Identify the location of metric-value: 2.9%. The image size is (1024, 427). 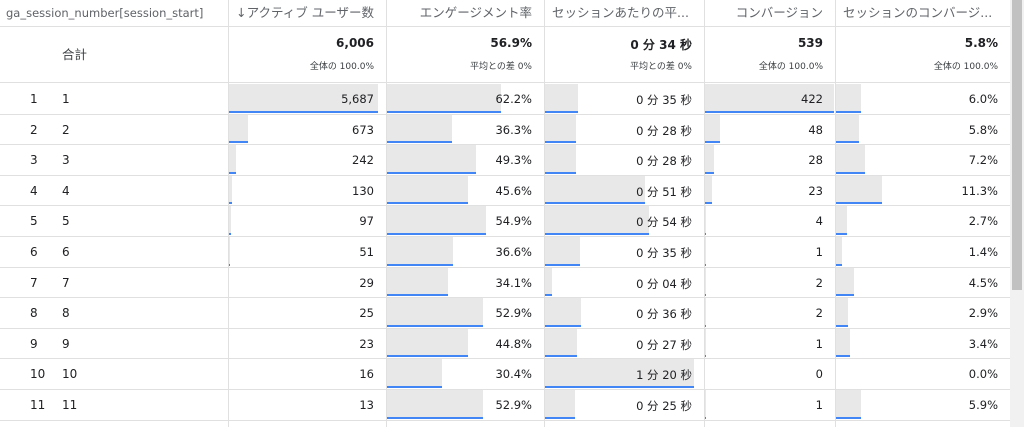
(983, 313).